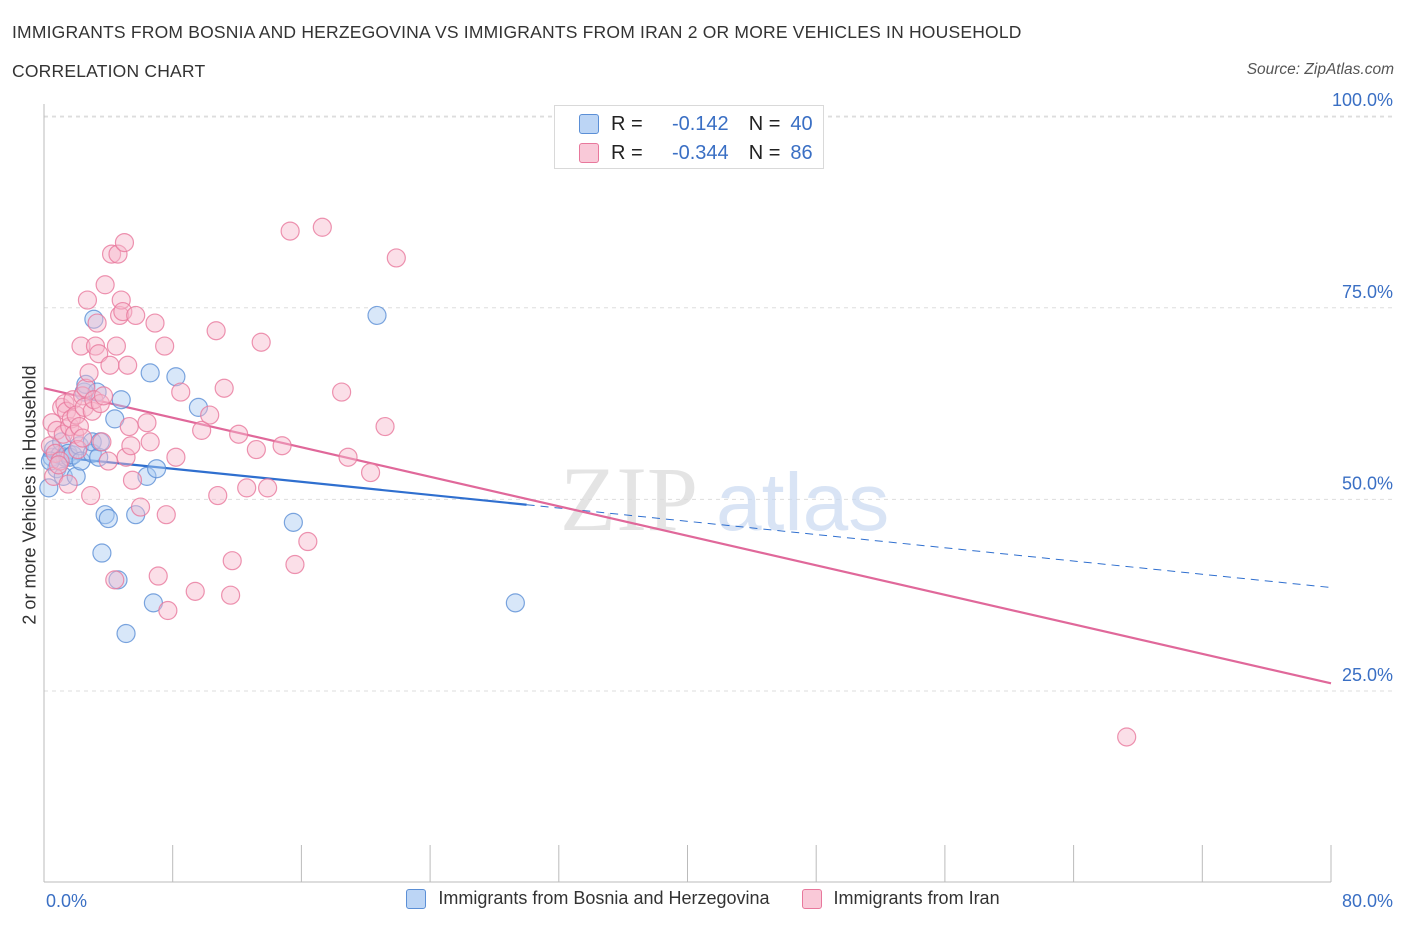  I want to click on y-tick-label: 25.0%, so click(1367, 675).